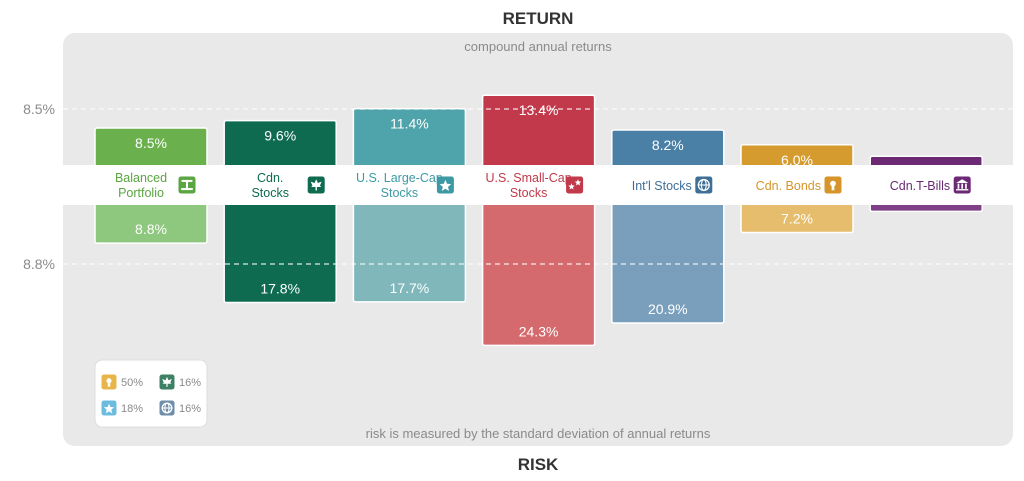 This screenshot has width=1024, height=481. What do you see at coordinates (538, 464) in the screenshot?
I see `x-axis-label: RISK` at bounding box center [538, 464].